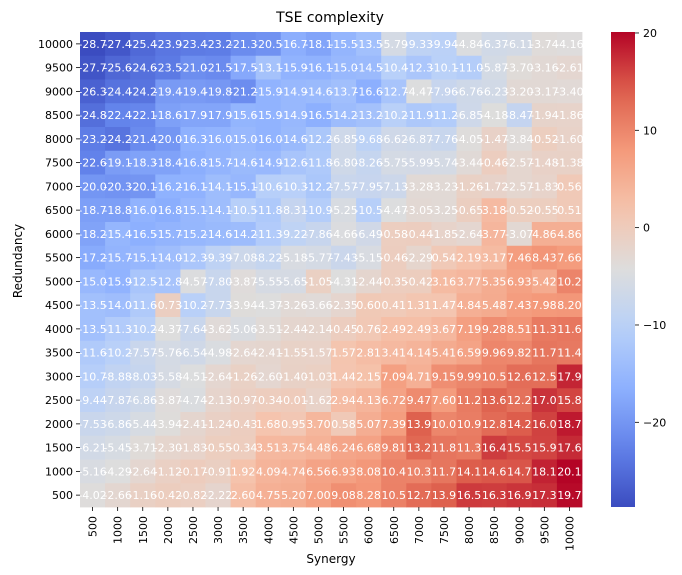 The height and width of the screenshot is (575, 682). Describe the element at coordinates (369, 530) in the screenshot. I see `x-tick-label: 6000` at that location.